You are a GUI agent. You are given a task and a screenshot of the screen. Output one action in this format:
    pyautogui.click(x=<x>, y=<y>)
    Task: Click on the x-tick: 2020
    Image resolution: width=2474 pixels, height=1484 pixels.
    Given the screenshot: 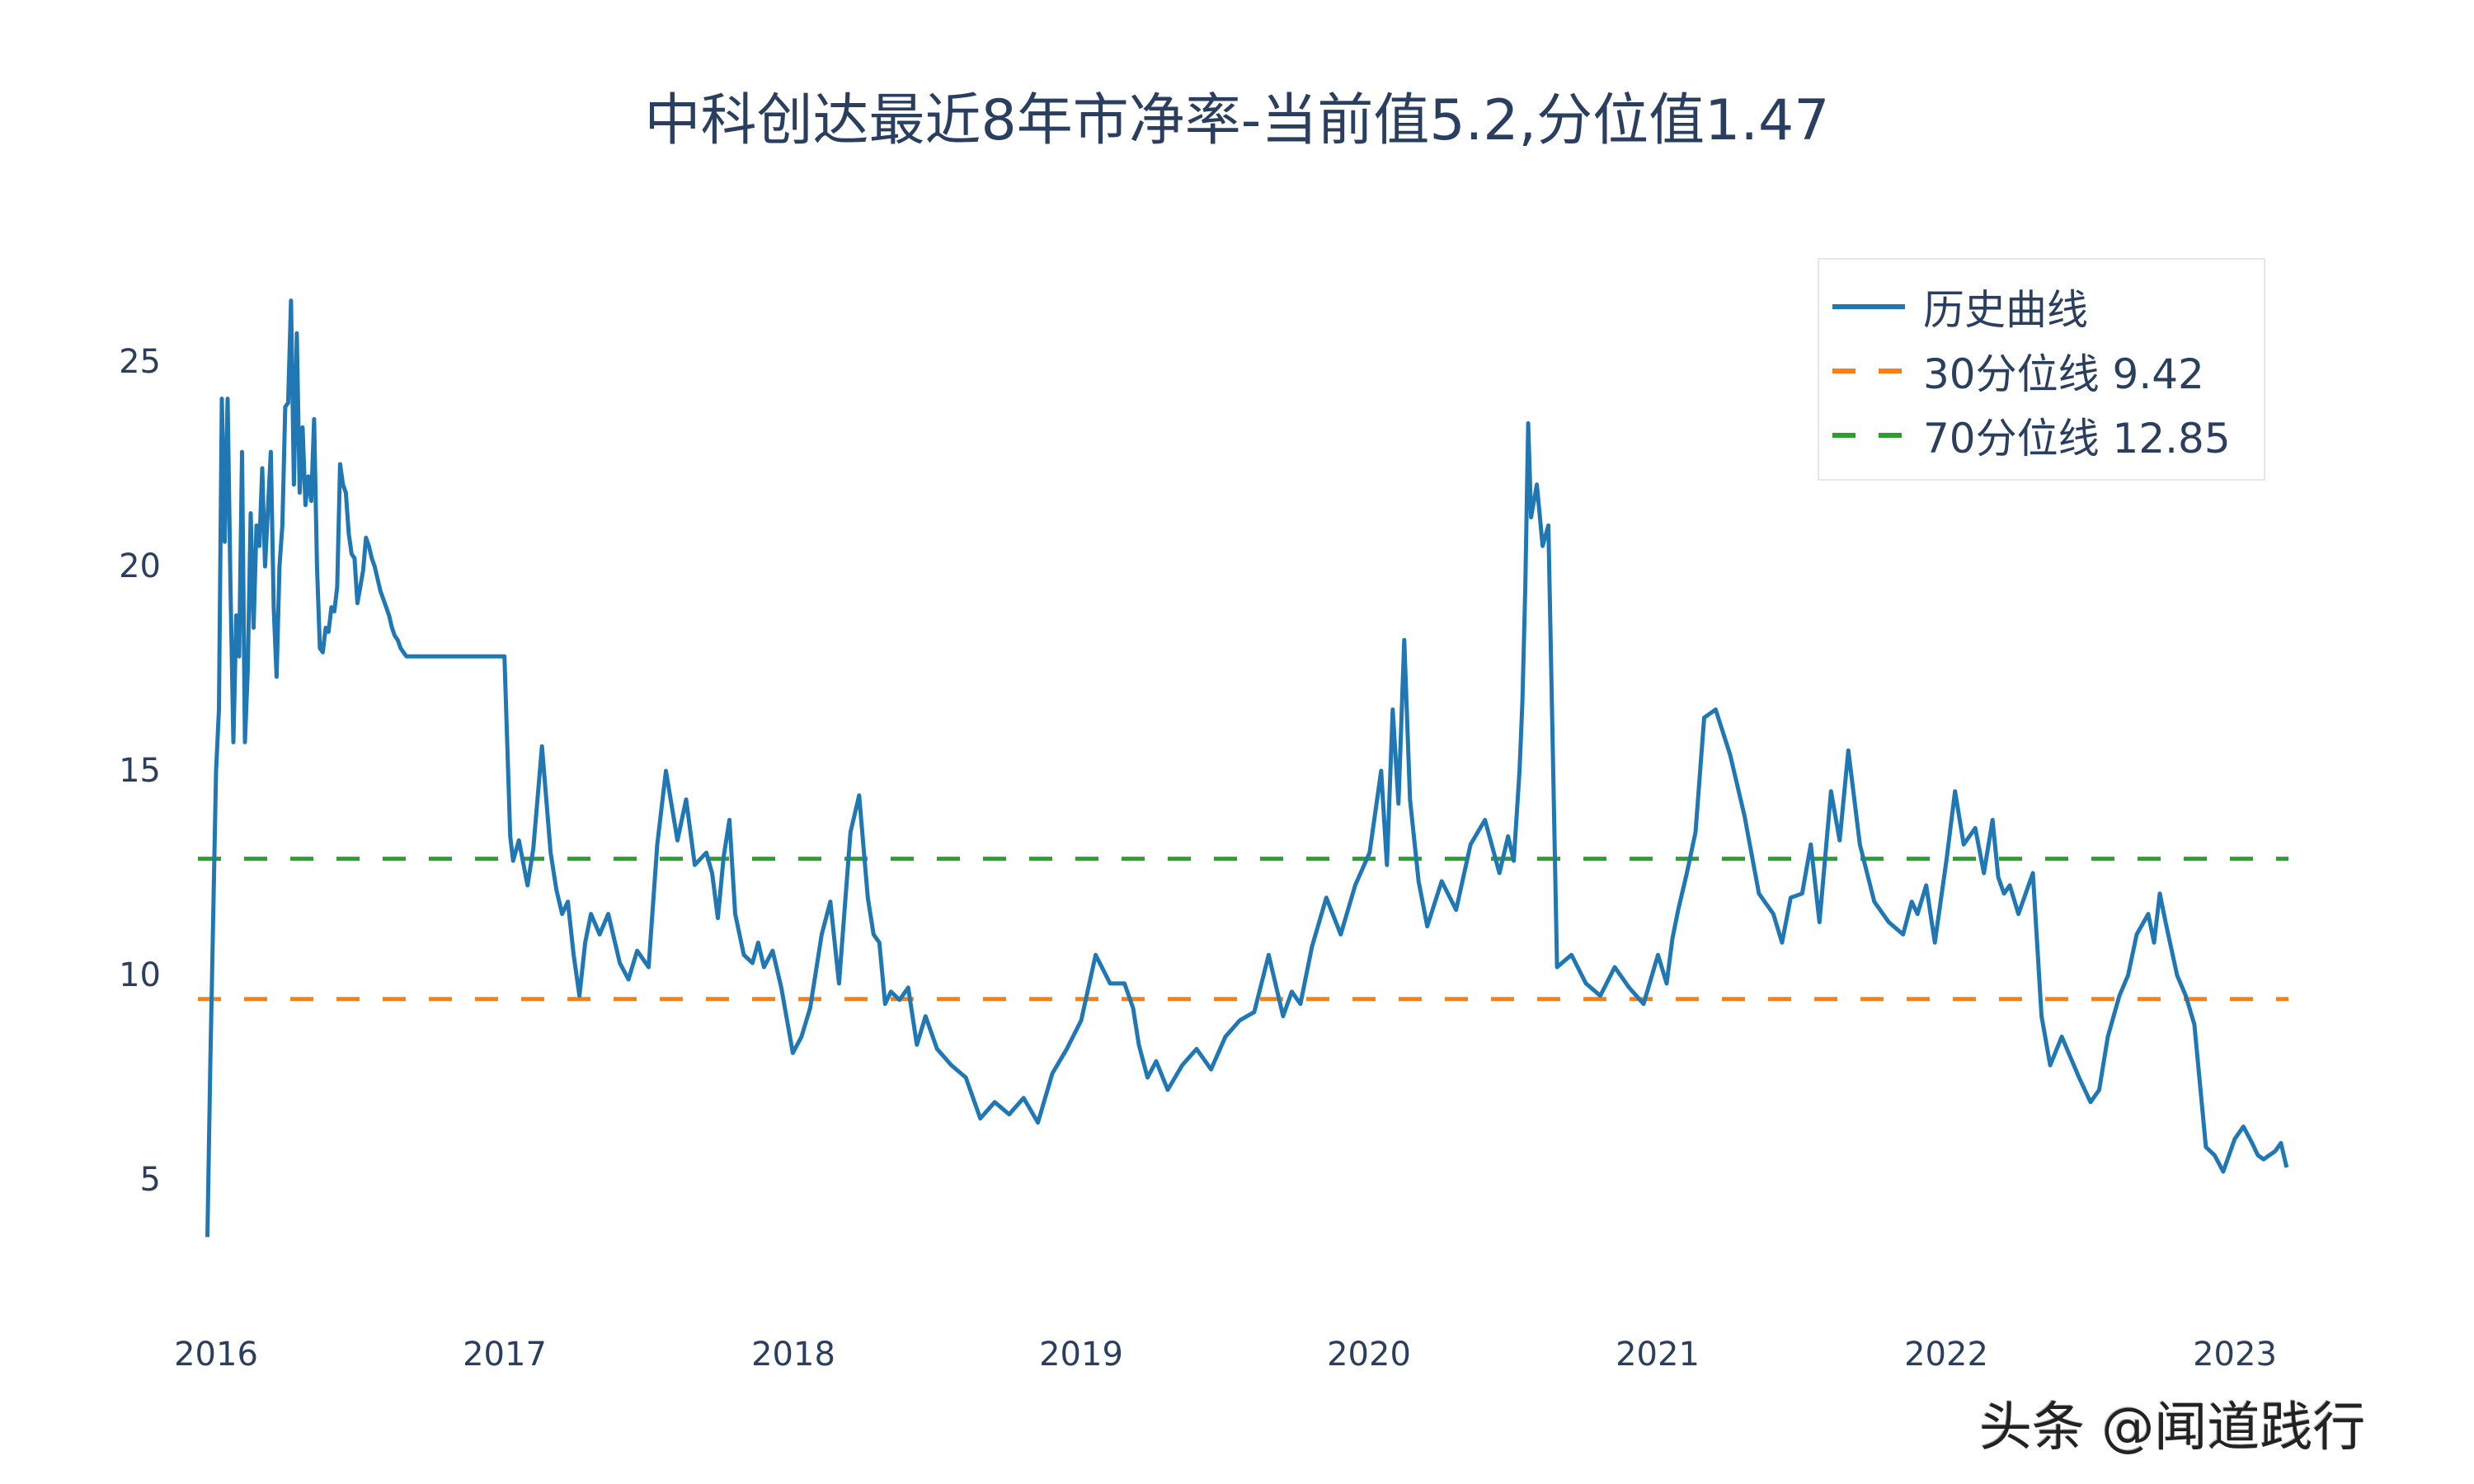 What is the action you would take?
    pyautogui.click(x=1369, y=1355)
    